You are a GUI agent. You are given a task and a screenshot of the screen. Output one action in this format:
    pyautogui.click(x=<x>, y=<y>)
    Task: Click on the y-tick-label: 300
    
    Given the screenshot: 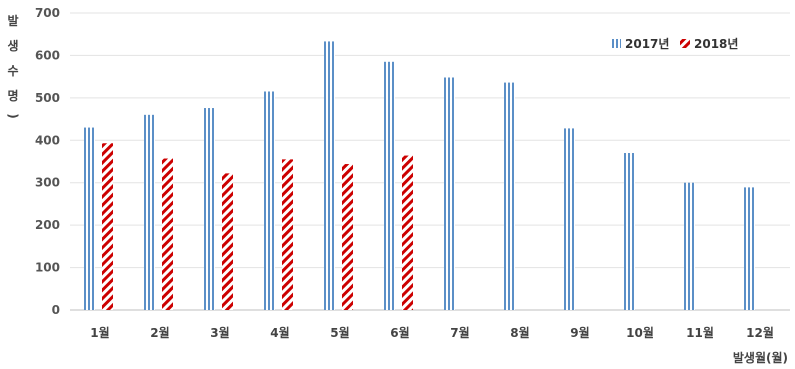 What is the action you would take?
    pyautogui.click(x=47, y=183)
    